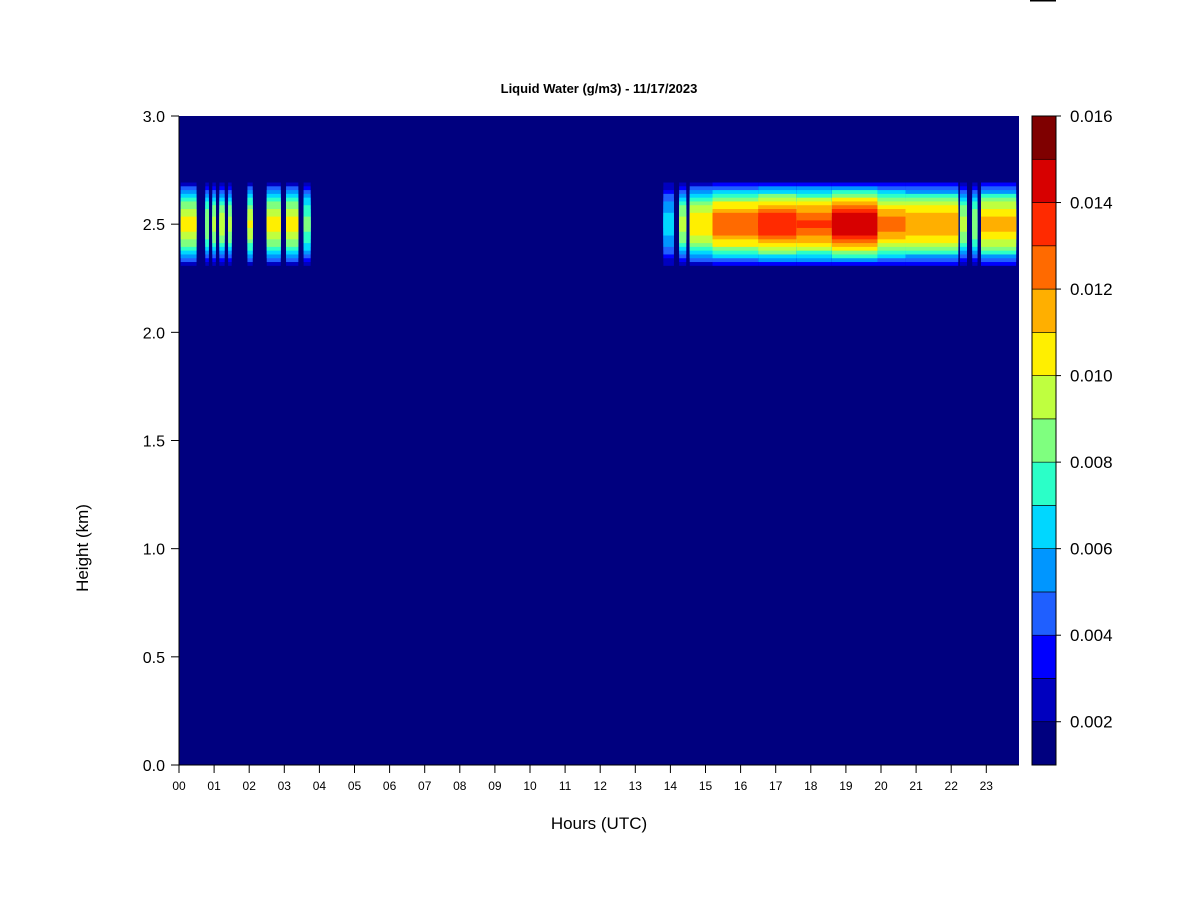 The height and width of the screenshot is (900, 1200). What do you see at coordinates (1091, 116) in the screenshot?
I see `colorbar-tick-label: 0.016` at bounding box center [1091, 116].